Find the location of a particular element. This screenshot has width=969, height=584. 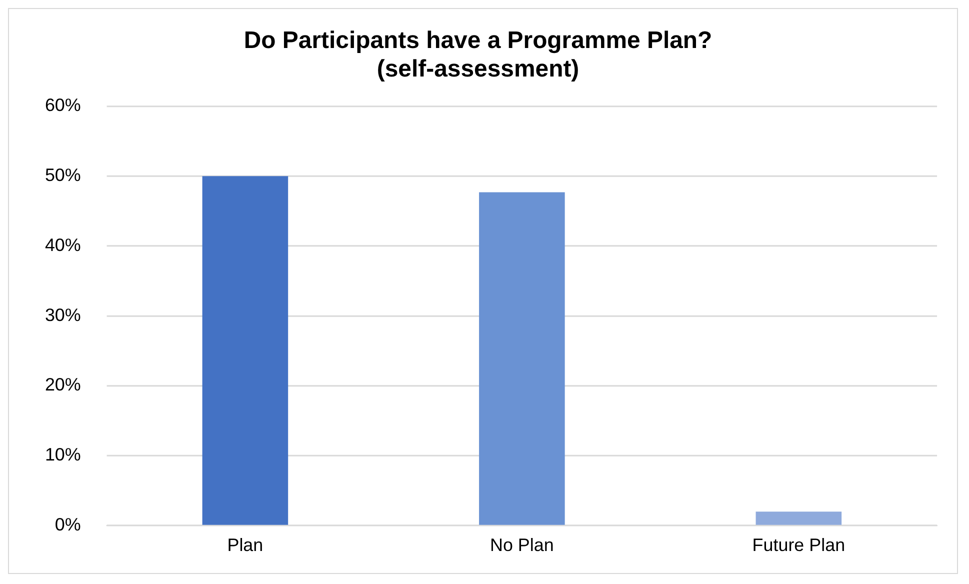

x-tick-label: No Plan is located at coordinates (522, 545).